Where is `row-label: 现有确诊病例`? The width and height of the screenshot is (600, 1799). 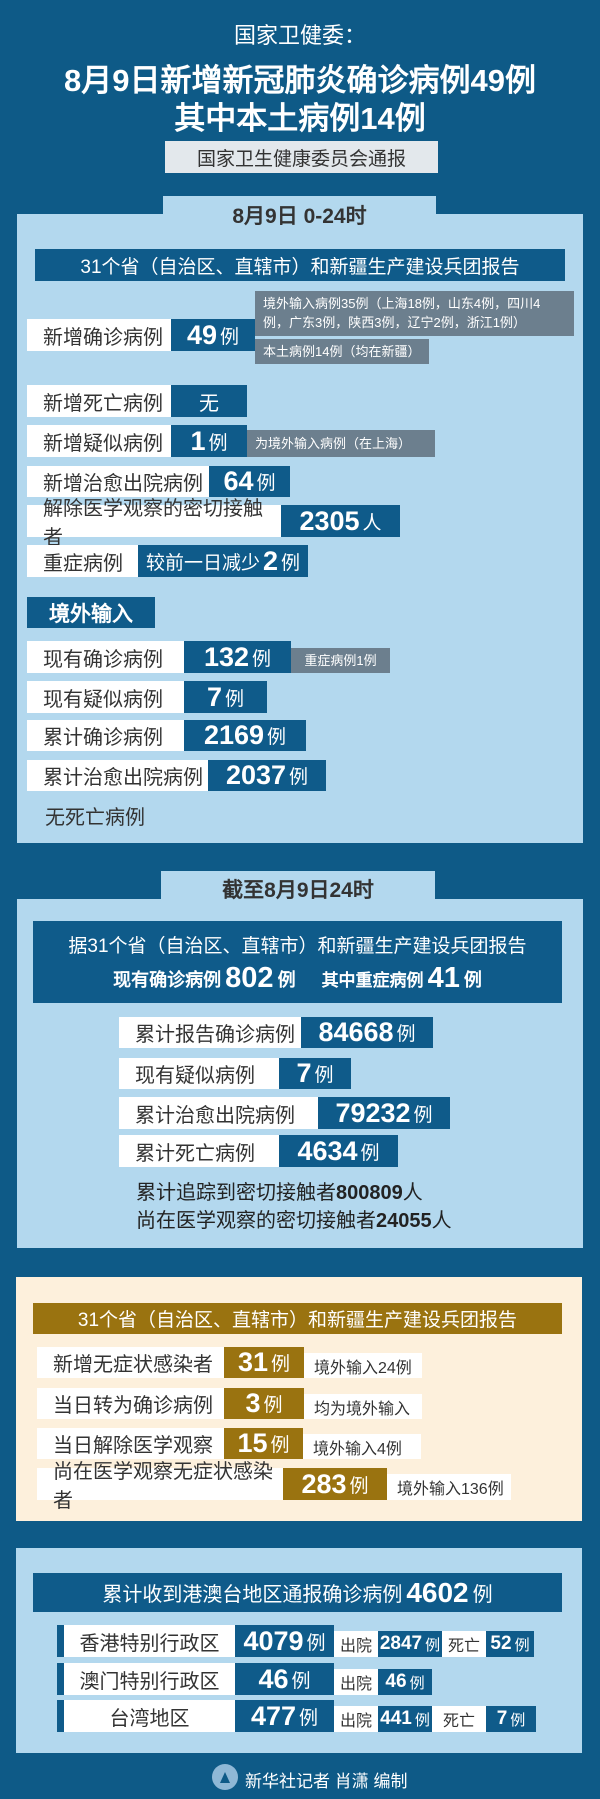
row-label: 现有确诊病例 is located at coordinates (105, 657).